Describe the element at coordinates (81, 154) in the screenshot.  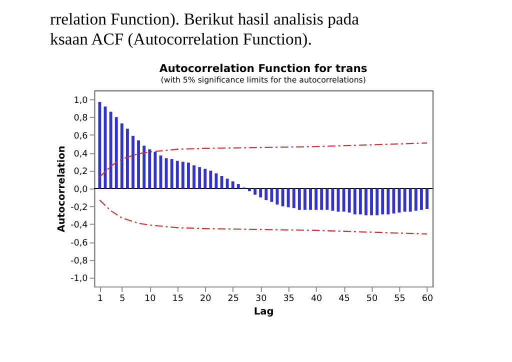
I see `y-tick-label: 0,4` at that location.